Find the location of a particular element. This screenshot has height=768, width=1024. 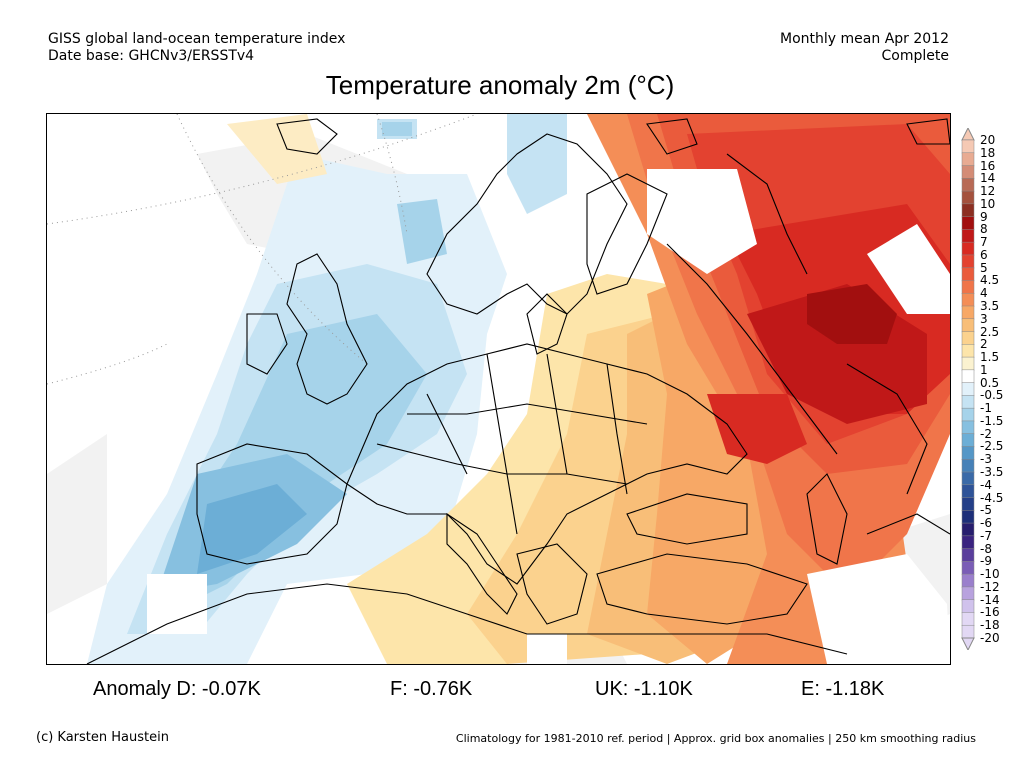

colorbar-tick-label: -18 is located at coordinates (990, 625).